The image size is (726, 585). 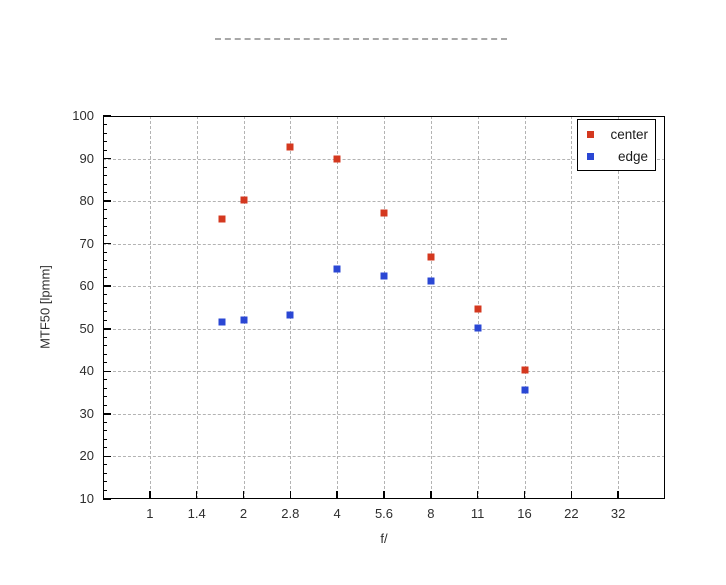 What do you see at coordinates (150, 513) in the screenshot?
I see `x-tick-label-1: 1` at bounding box center [150, 513].